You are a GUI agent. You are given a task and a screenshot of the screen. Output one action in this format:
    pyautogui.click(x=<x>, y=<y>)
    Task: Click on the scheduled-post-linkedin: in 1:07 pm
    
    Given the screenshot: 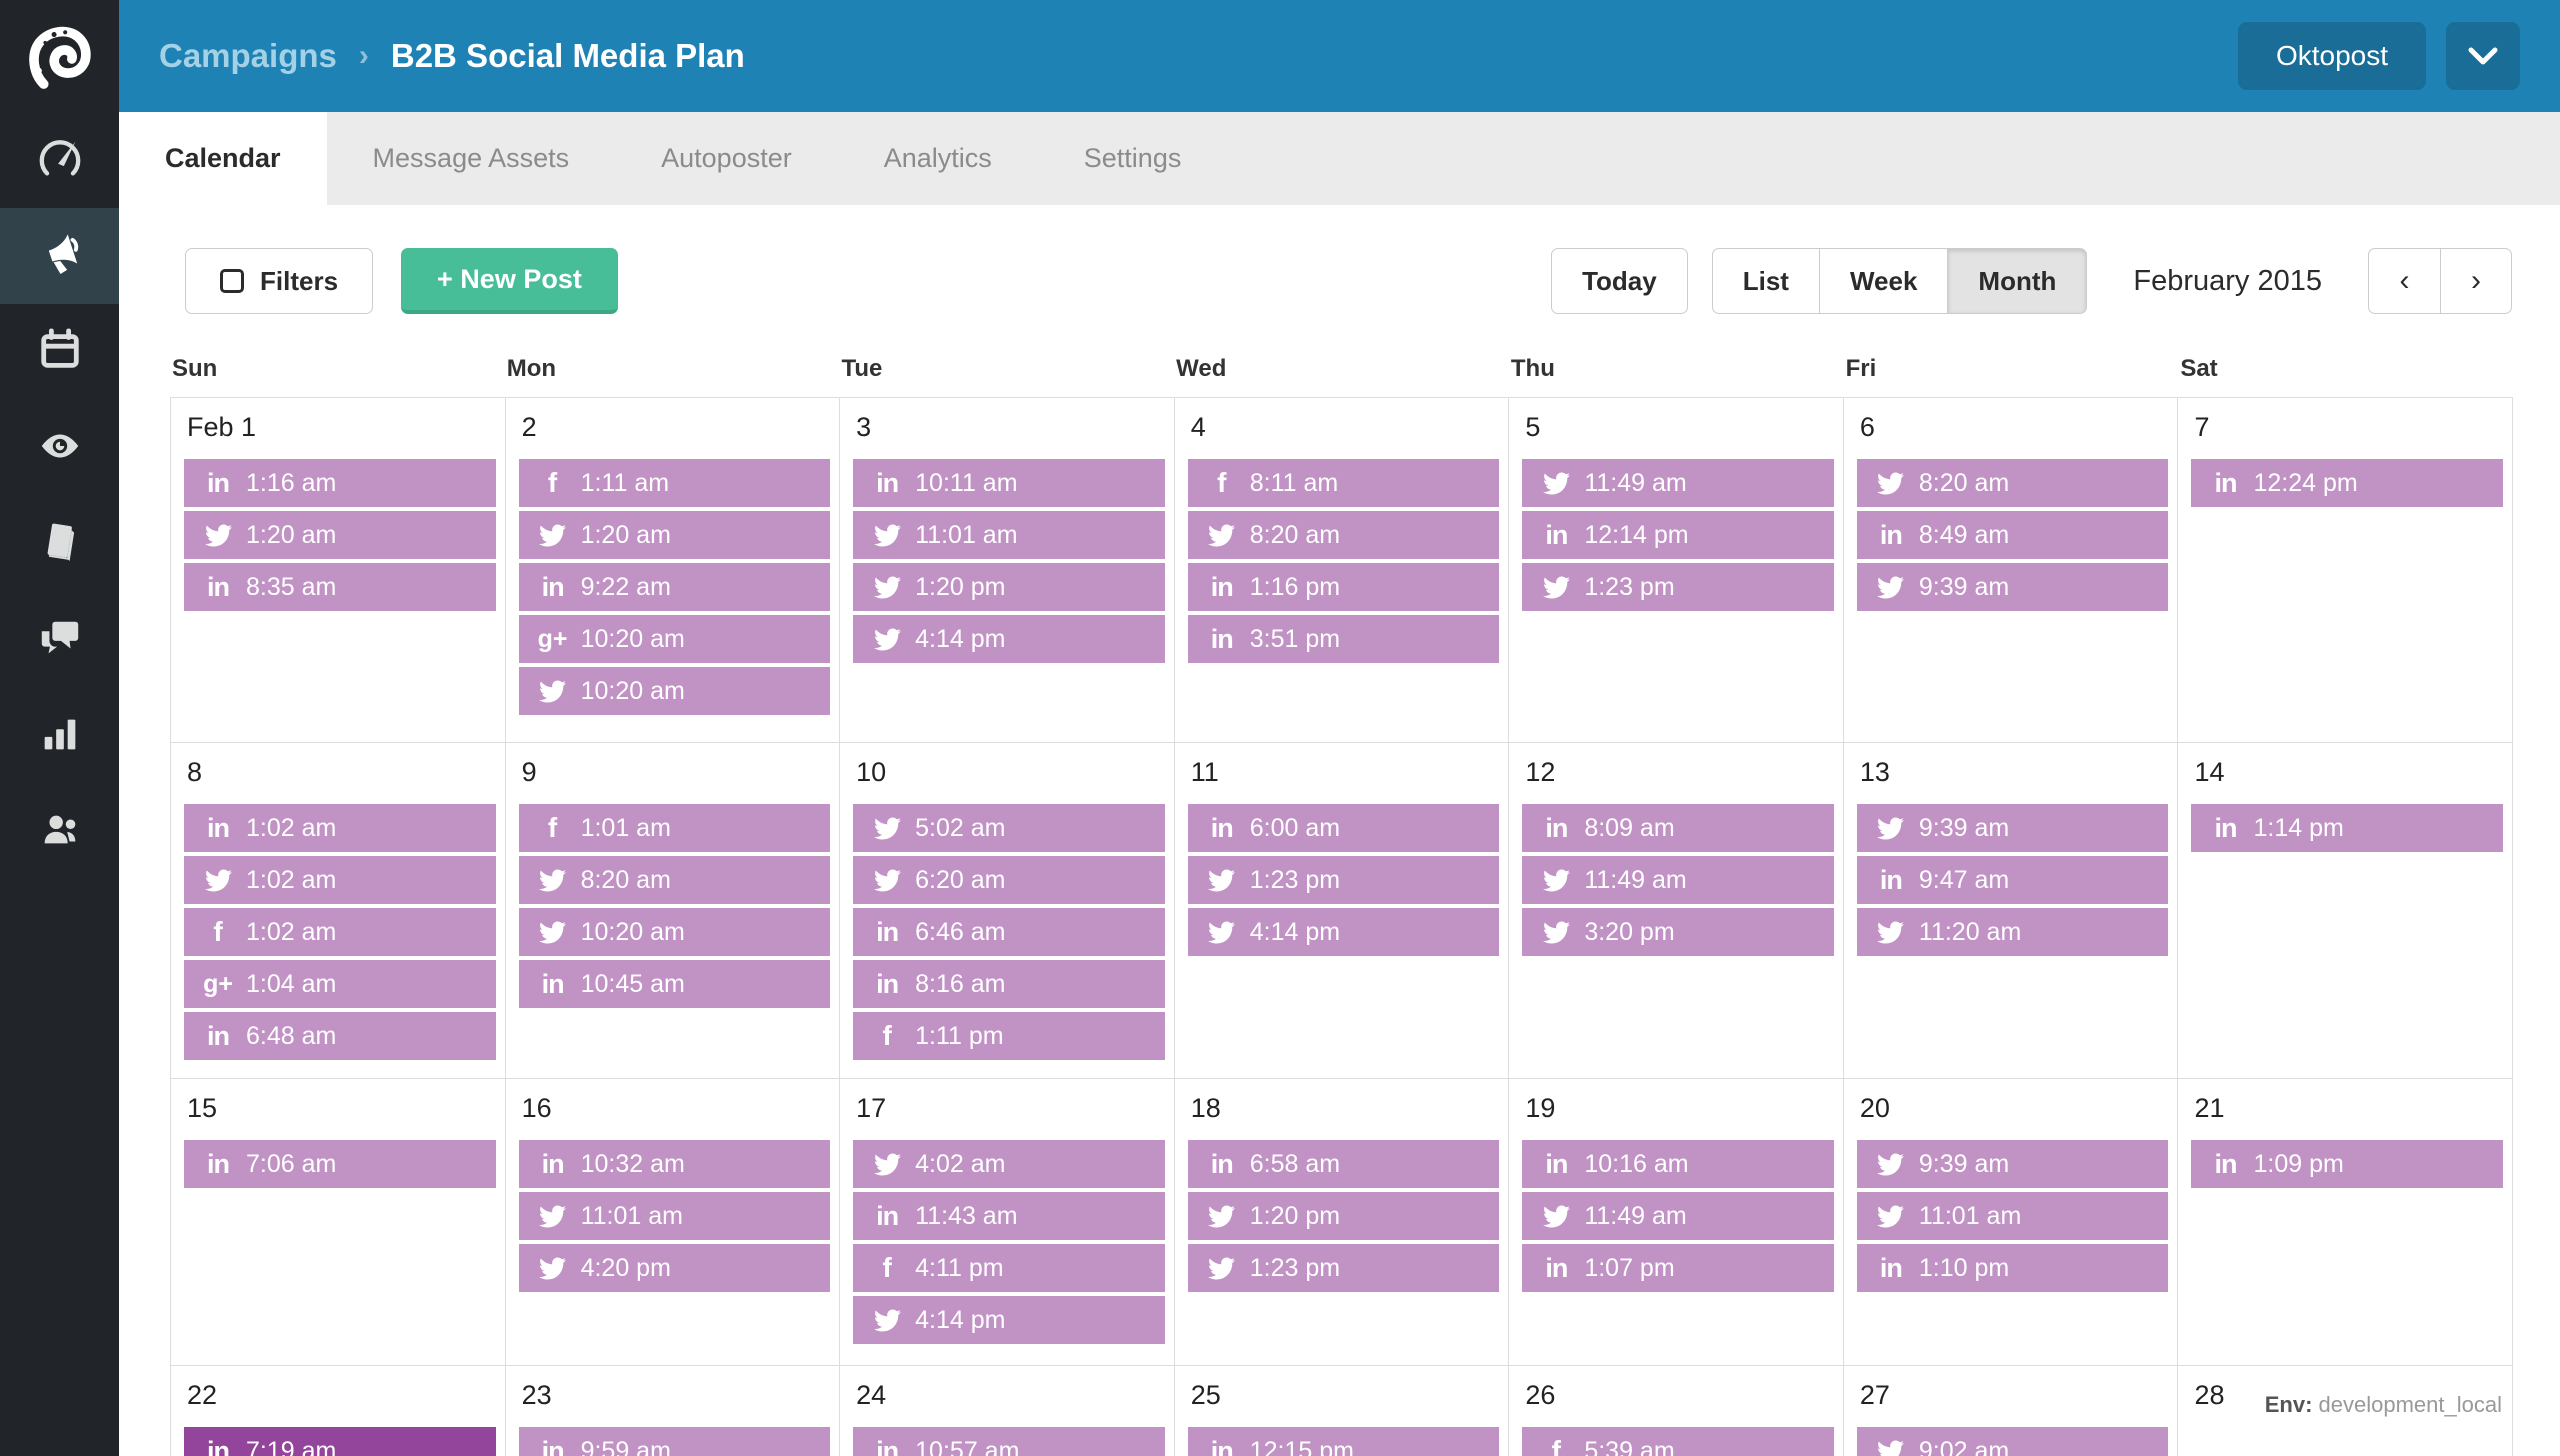 What is the action you would take?
    pyautogui.click(x=1678, y=1268)
    